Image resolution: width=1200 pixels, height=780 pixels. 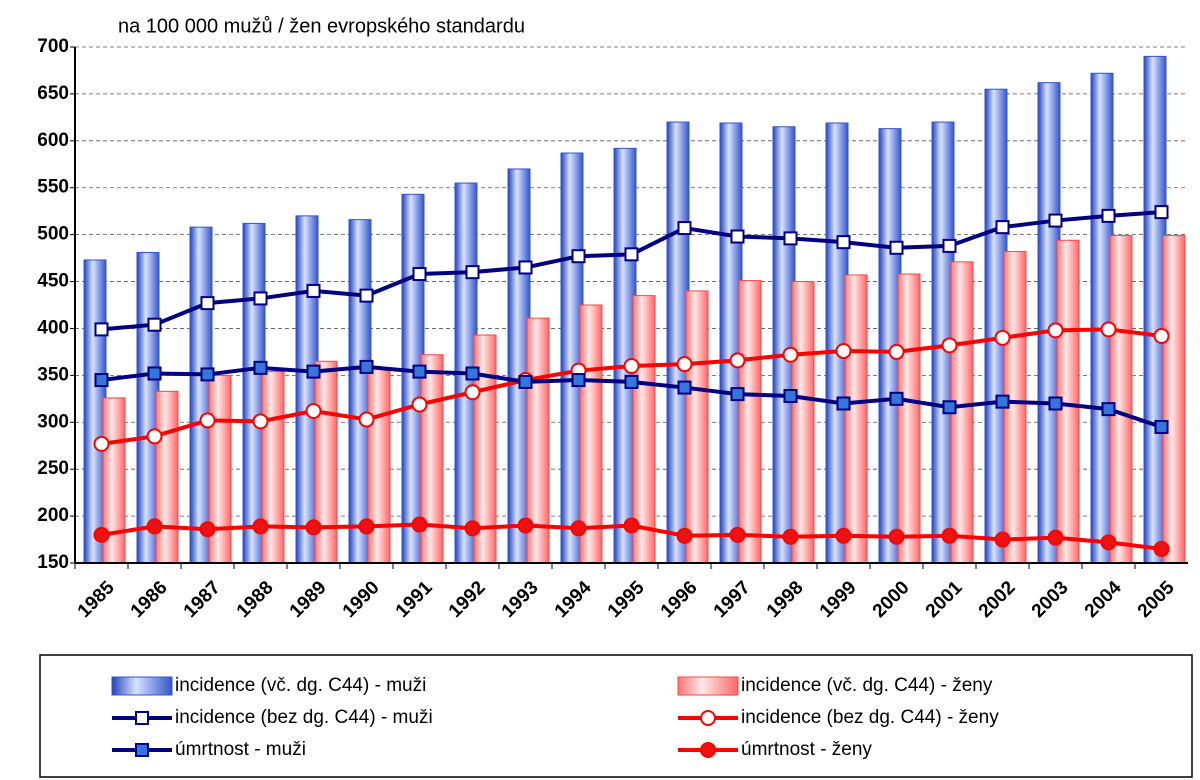 I want to click on x-tick-label: 1993, so click(x=520, y=599).